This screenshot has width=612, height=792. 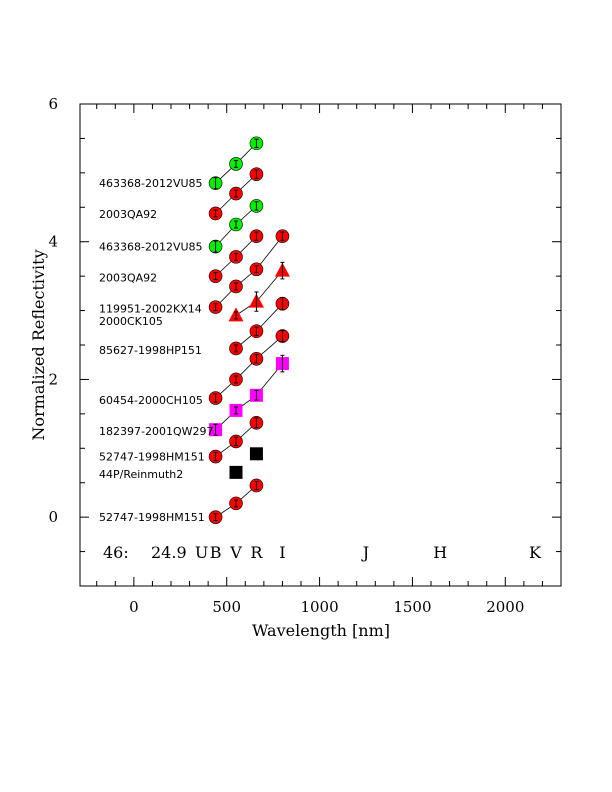 I want to click on object-label: 60454-2000CH105, so click(x=151, y=400).